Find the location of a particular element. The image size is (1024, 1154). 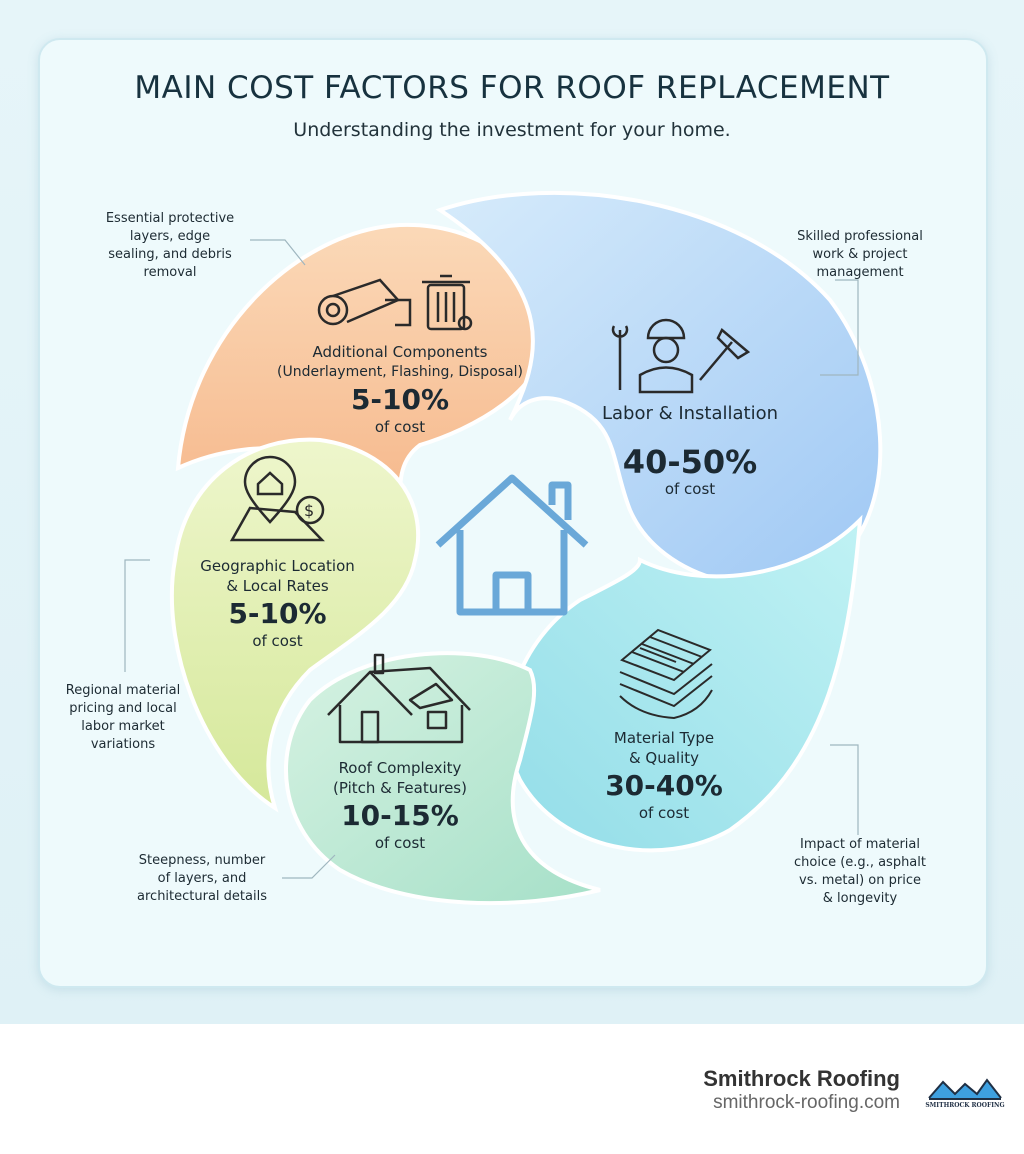

factor-percent: 40-50% is located at coordinates (690, 462).